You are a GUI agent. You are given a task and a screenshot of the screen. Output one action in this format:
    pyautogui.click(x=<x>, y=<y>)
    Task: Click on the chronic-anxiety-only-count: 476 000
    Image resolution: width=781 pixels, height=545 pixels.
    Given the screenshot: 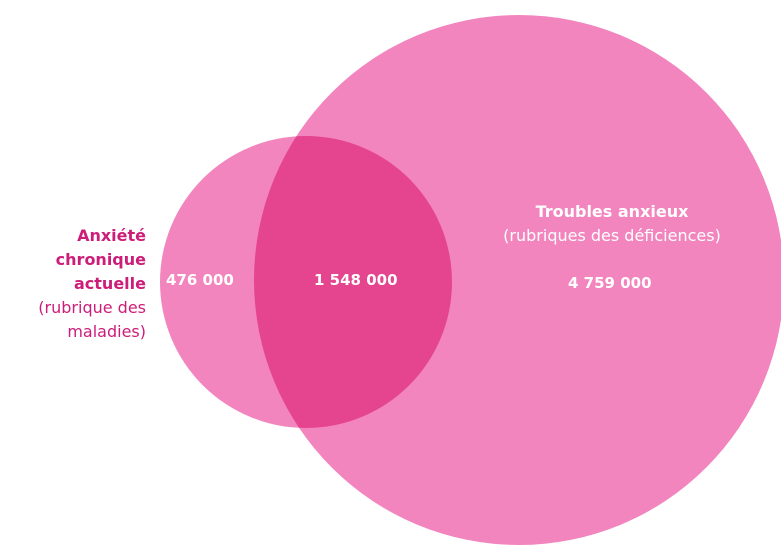 What is the action you would take?
    pyautogui.click(x=200, y=280)
    